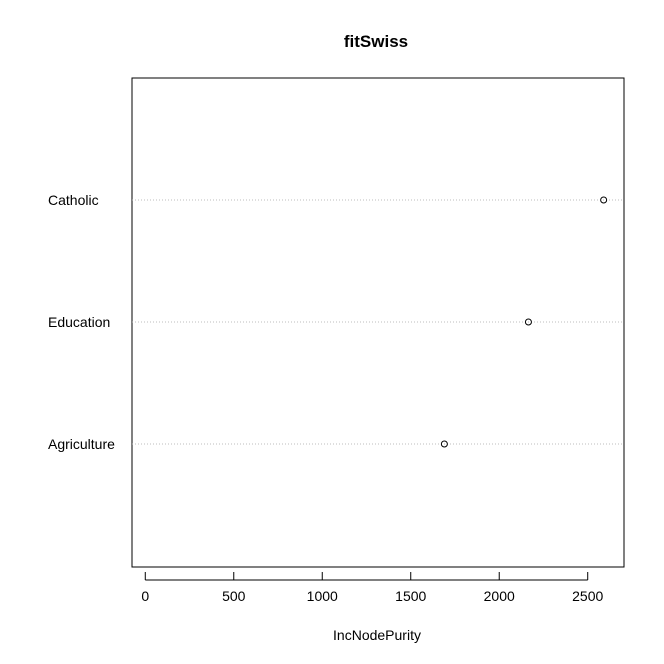  Describe the element at coordinates (322, 596) in the screenshot. I see `x-tick-label: 1000` at that location.